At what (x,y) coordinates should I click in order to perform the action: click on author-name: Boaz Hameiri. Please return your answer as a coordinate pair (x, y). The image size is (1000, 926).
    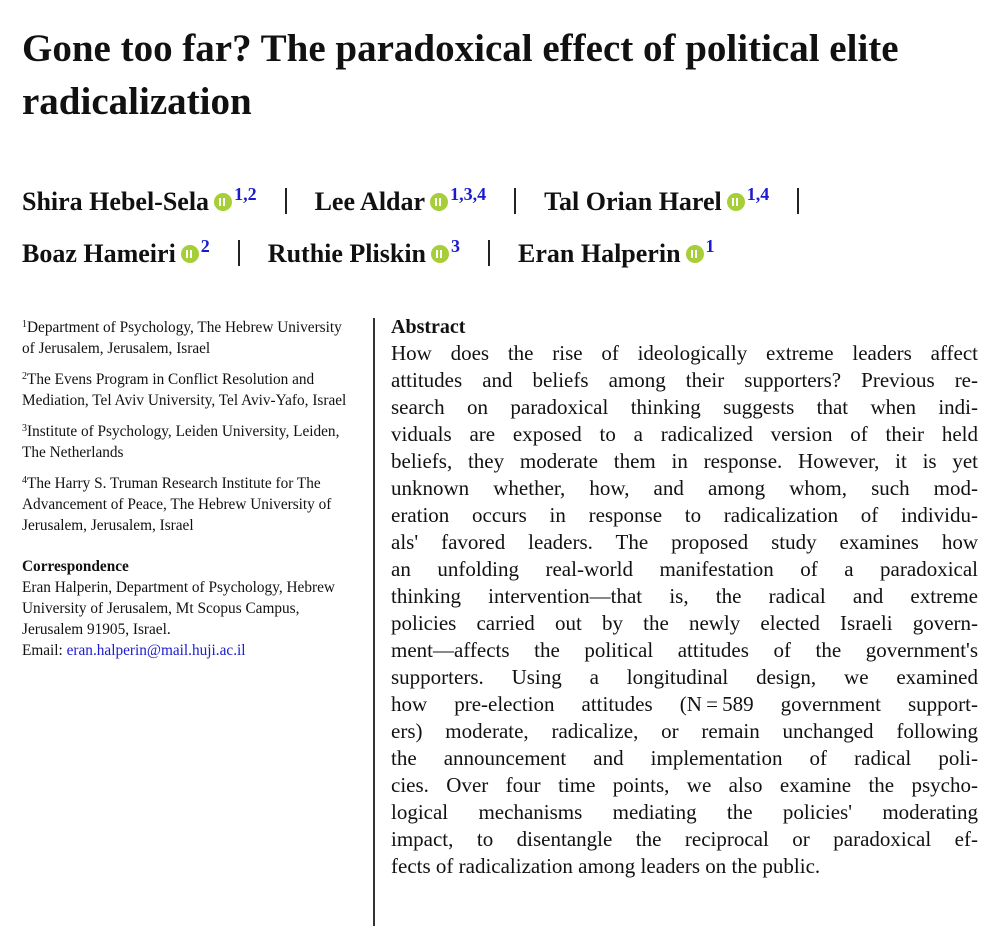
    Looking at the image, I should click on (99, 253).